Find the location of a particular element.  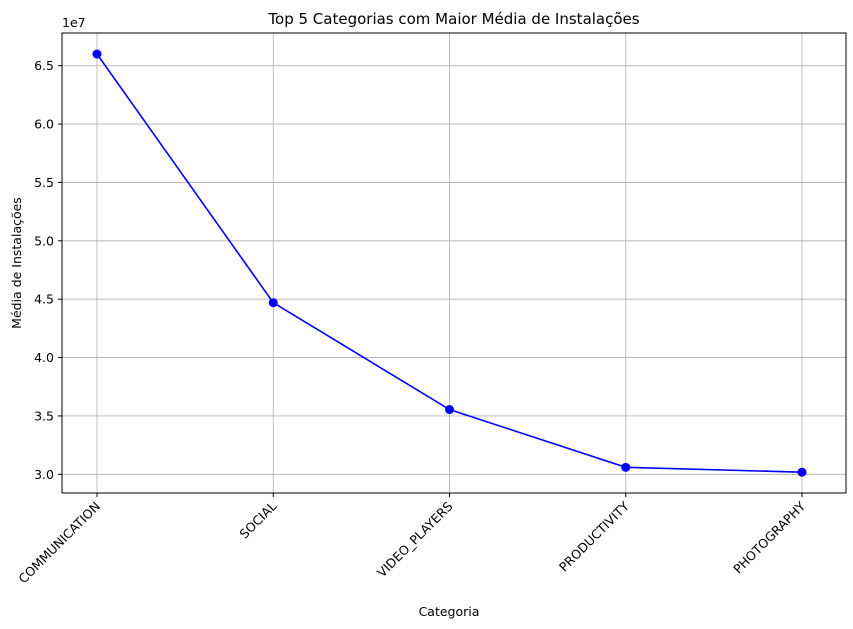

y-offset-label: 1e7 is located at coordinates (74, 22).